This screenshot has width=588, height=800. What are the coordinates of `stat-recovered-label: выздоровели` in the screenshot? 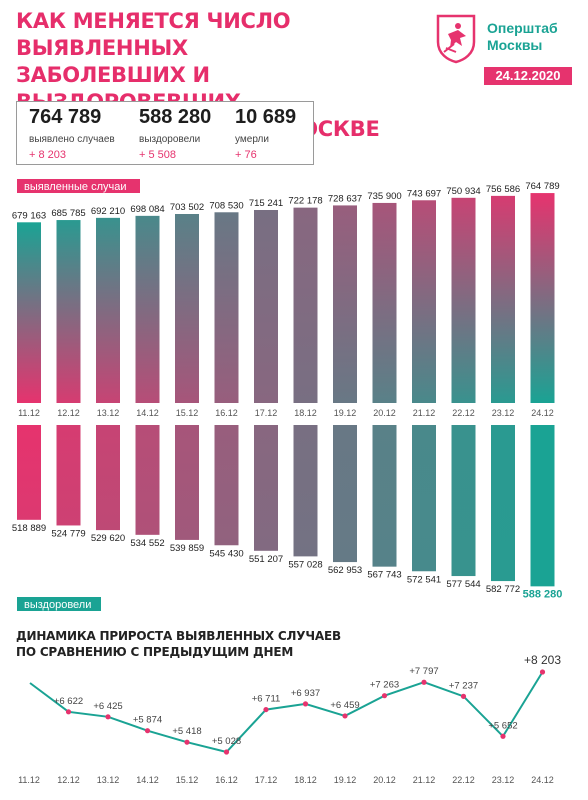 It's located at (170, 139).